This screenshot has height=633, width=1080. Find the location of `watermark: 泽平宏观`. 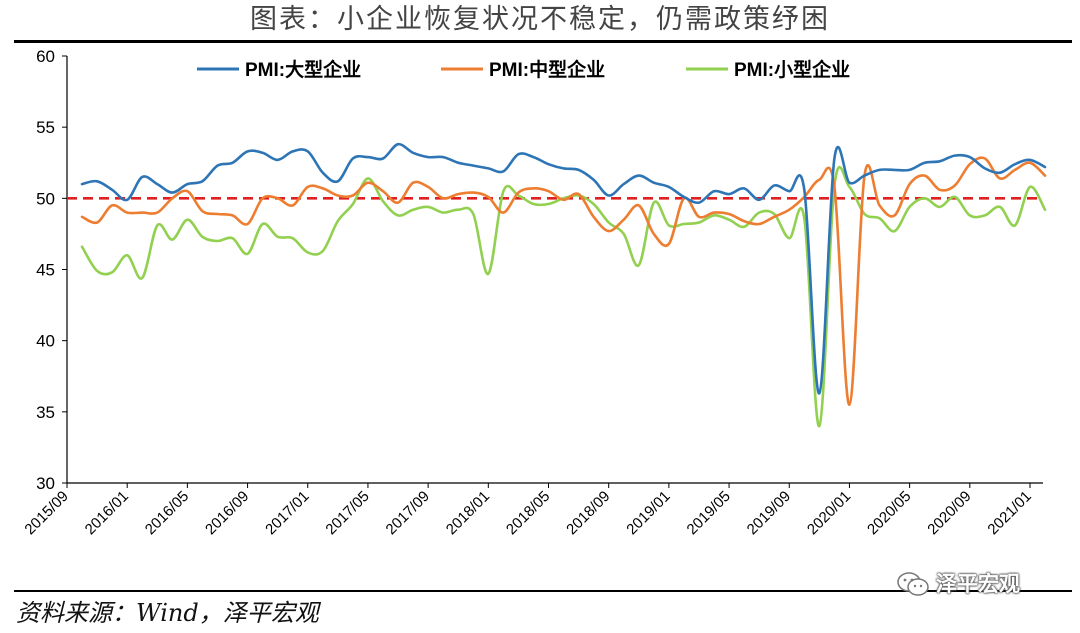

watermark: 泽平宏观 is located at coordinates (958, 584).